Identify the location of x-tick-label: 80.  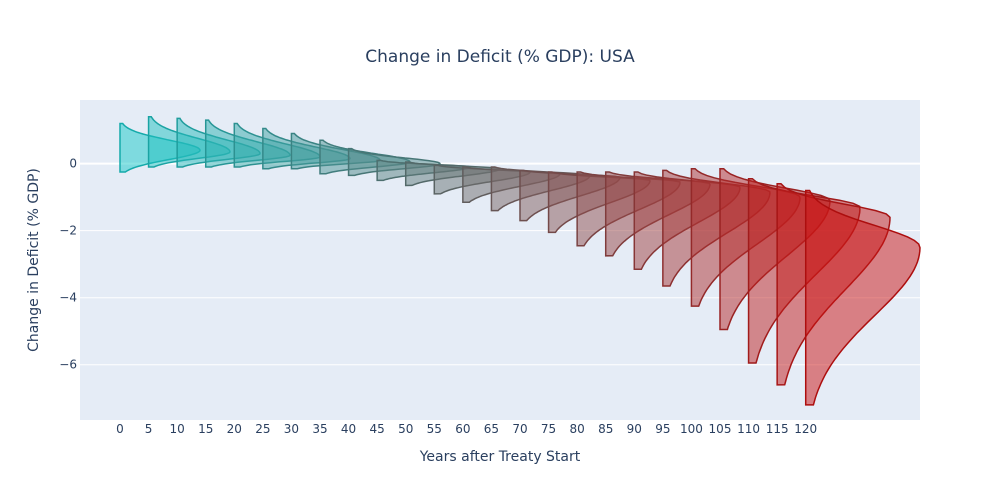
(577, 429).